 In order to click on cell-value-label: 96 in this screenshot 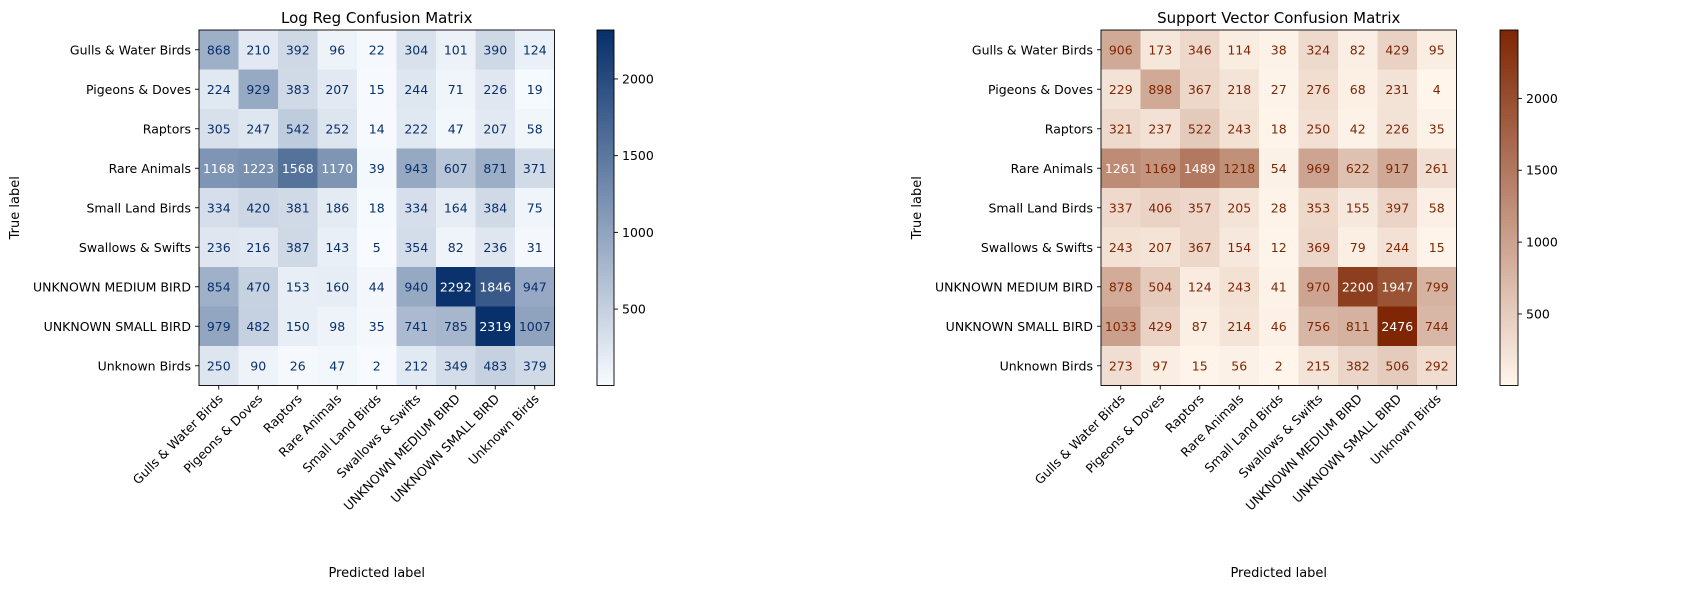, I will do `click(337, 49)`.